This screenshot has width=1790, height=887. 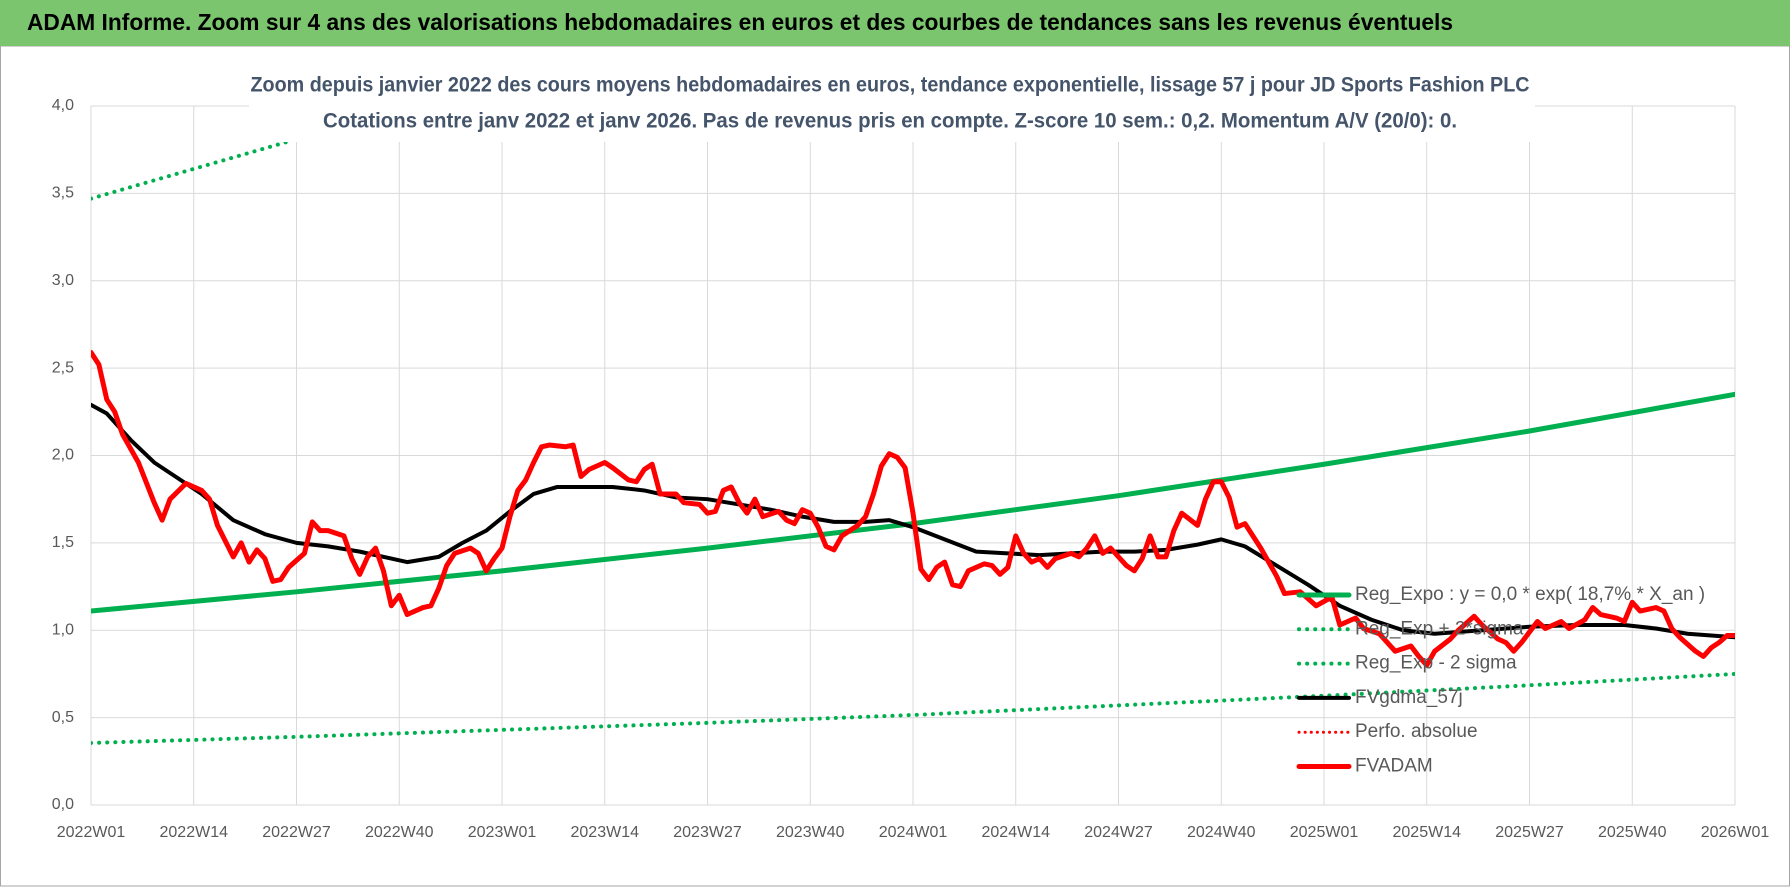 What do you see at coordinates (1221, 832) in the screenshot?
I see `x-tick-label: 2024W40` at bounding box center [1221, 832].